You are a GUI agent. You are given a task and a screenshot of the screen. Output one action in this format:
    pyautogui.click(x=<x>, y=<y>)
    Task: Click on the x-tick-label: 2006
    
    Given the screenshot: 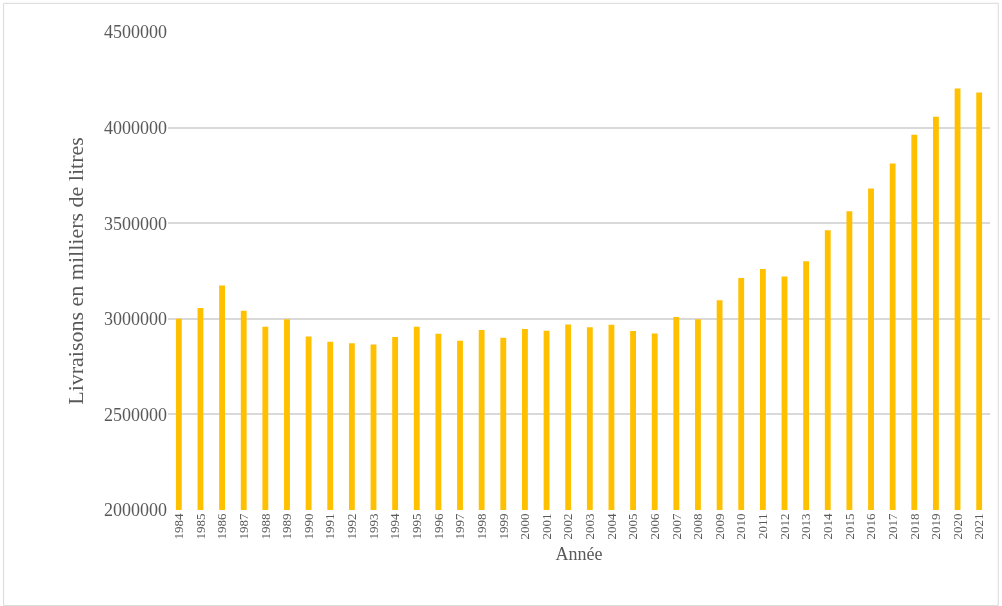 What is the action you would take?
    pyautogui.click(x=654, y=526)
    